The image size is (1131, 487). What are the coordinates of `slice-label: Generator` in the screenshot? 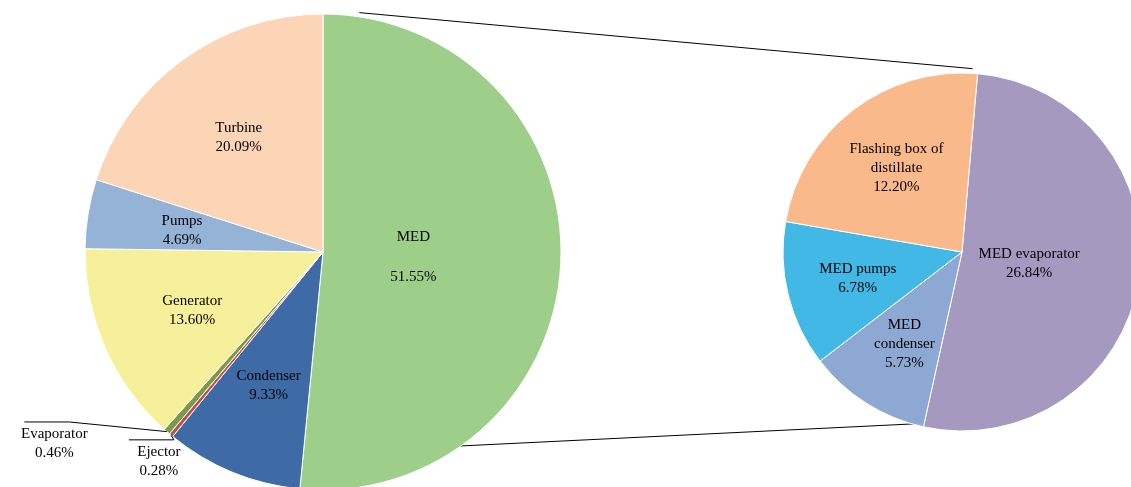 It's located at (192, 299).